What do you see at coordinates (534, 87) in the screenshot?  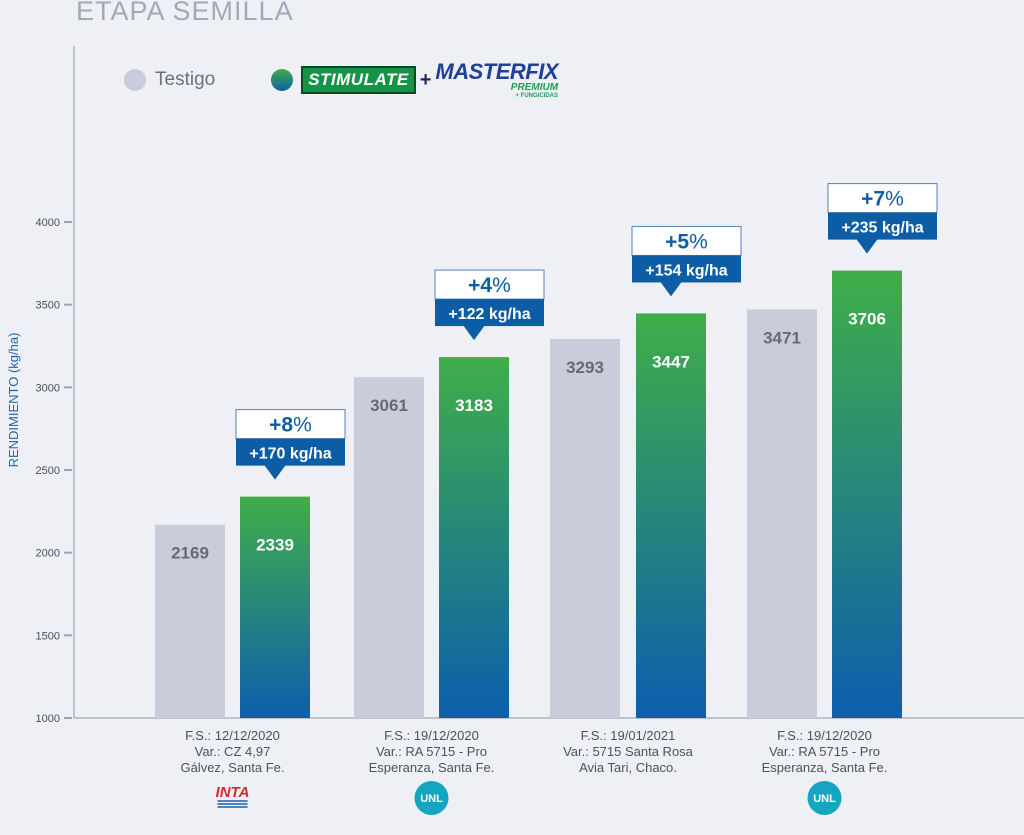 I see `masterfix-premium: PREMIUM` at bounding box center [534, 87].